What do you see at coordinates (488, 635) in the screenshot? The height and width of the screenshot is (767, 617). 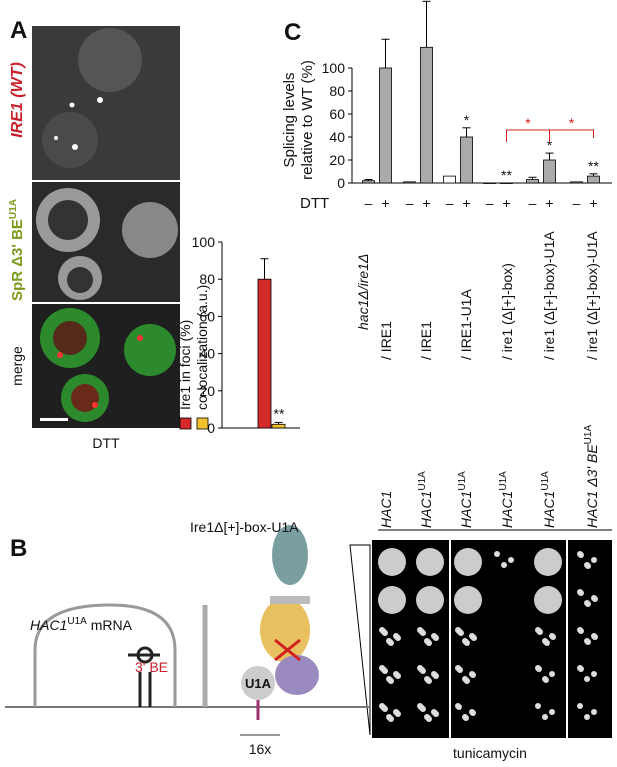 I see `spots` at bounding box center [488, 635].